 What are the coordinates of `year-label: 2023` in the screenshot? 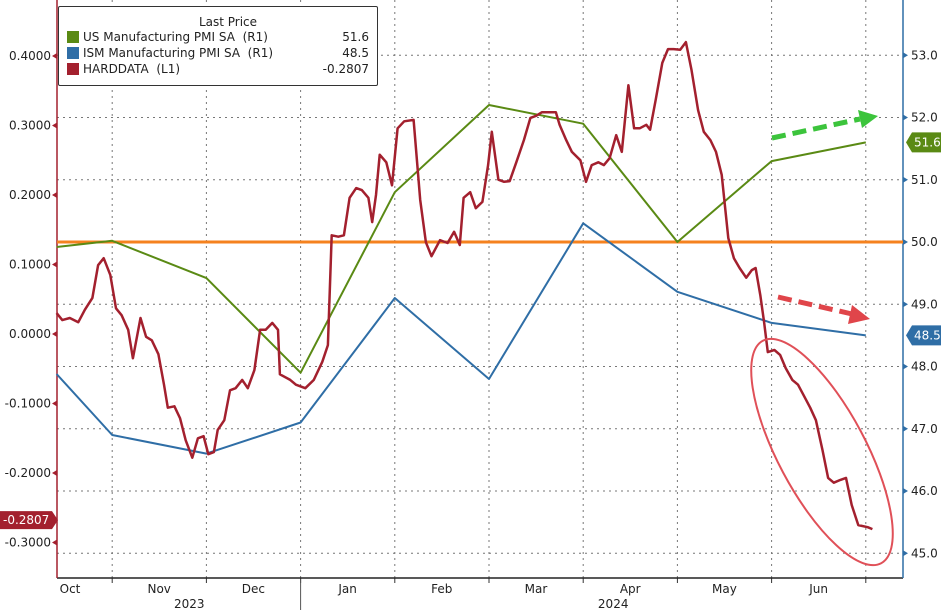 It's located at (189, 603).